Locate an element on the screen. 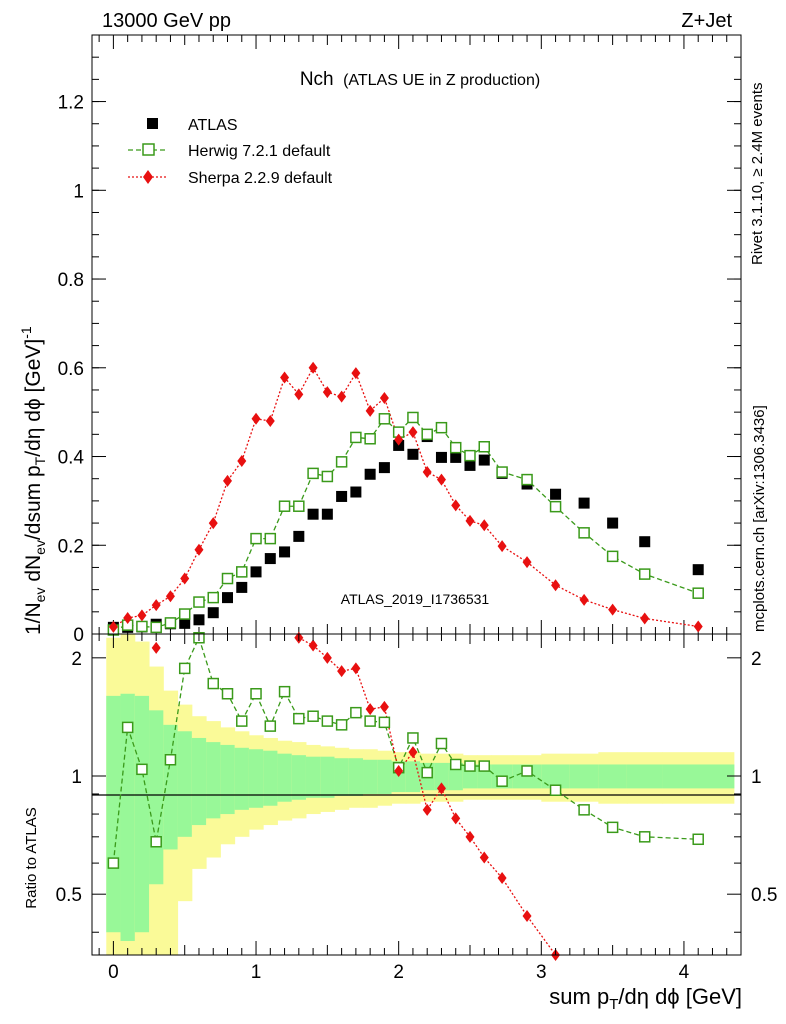 The height and width of the screenshot is (1024, 786). legend-herwig-label: Herwig 7.2.1 default is located at coordinates (259, 151).